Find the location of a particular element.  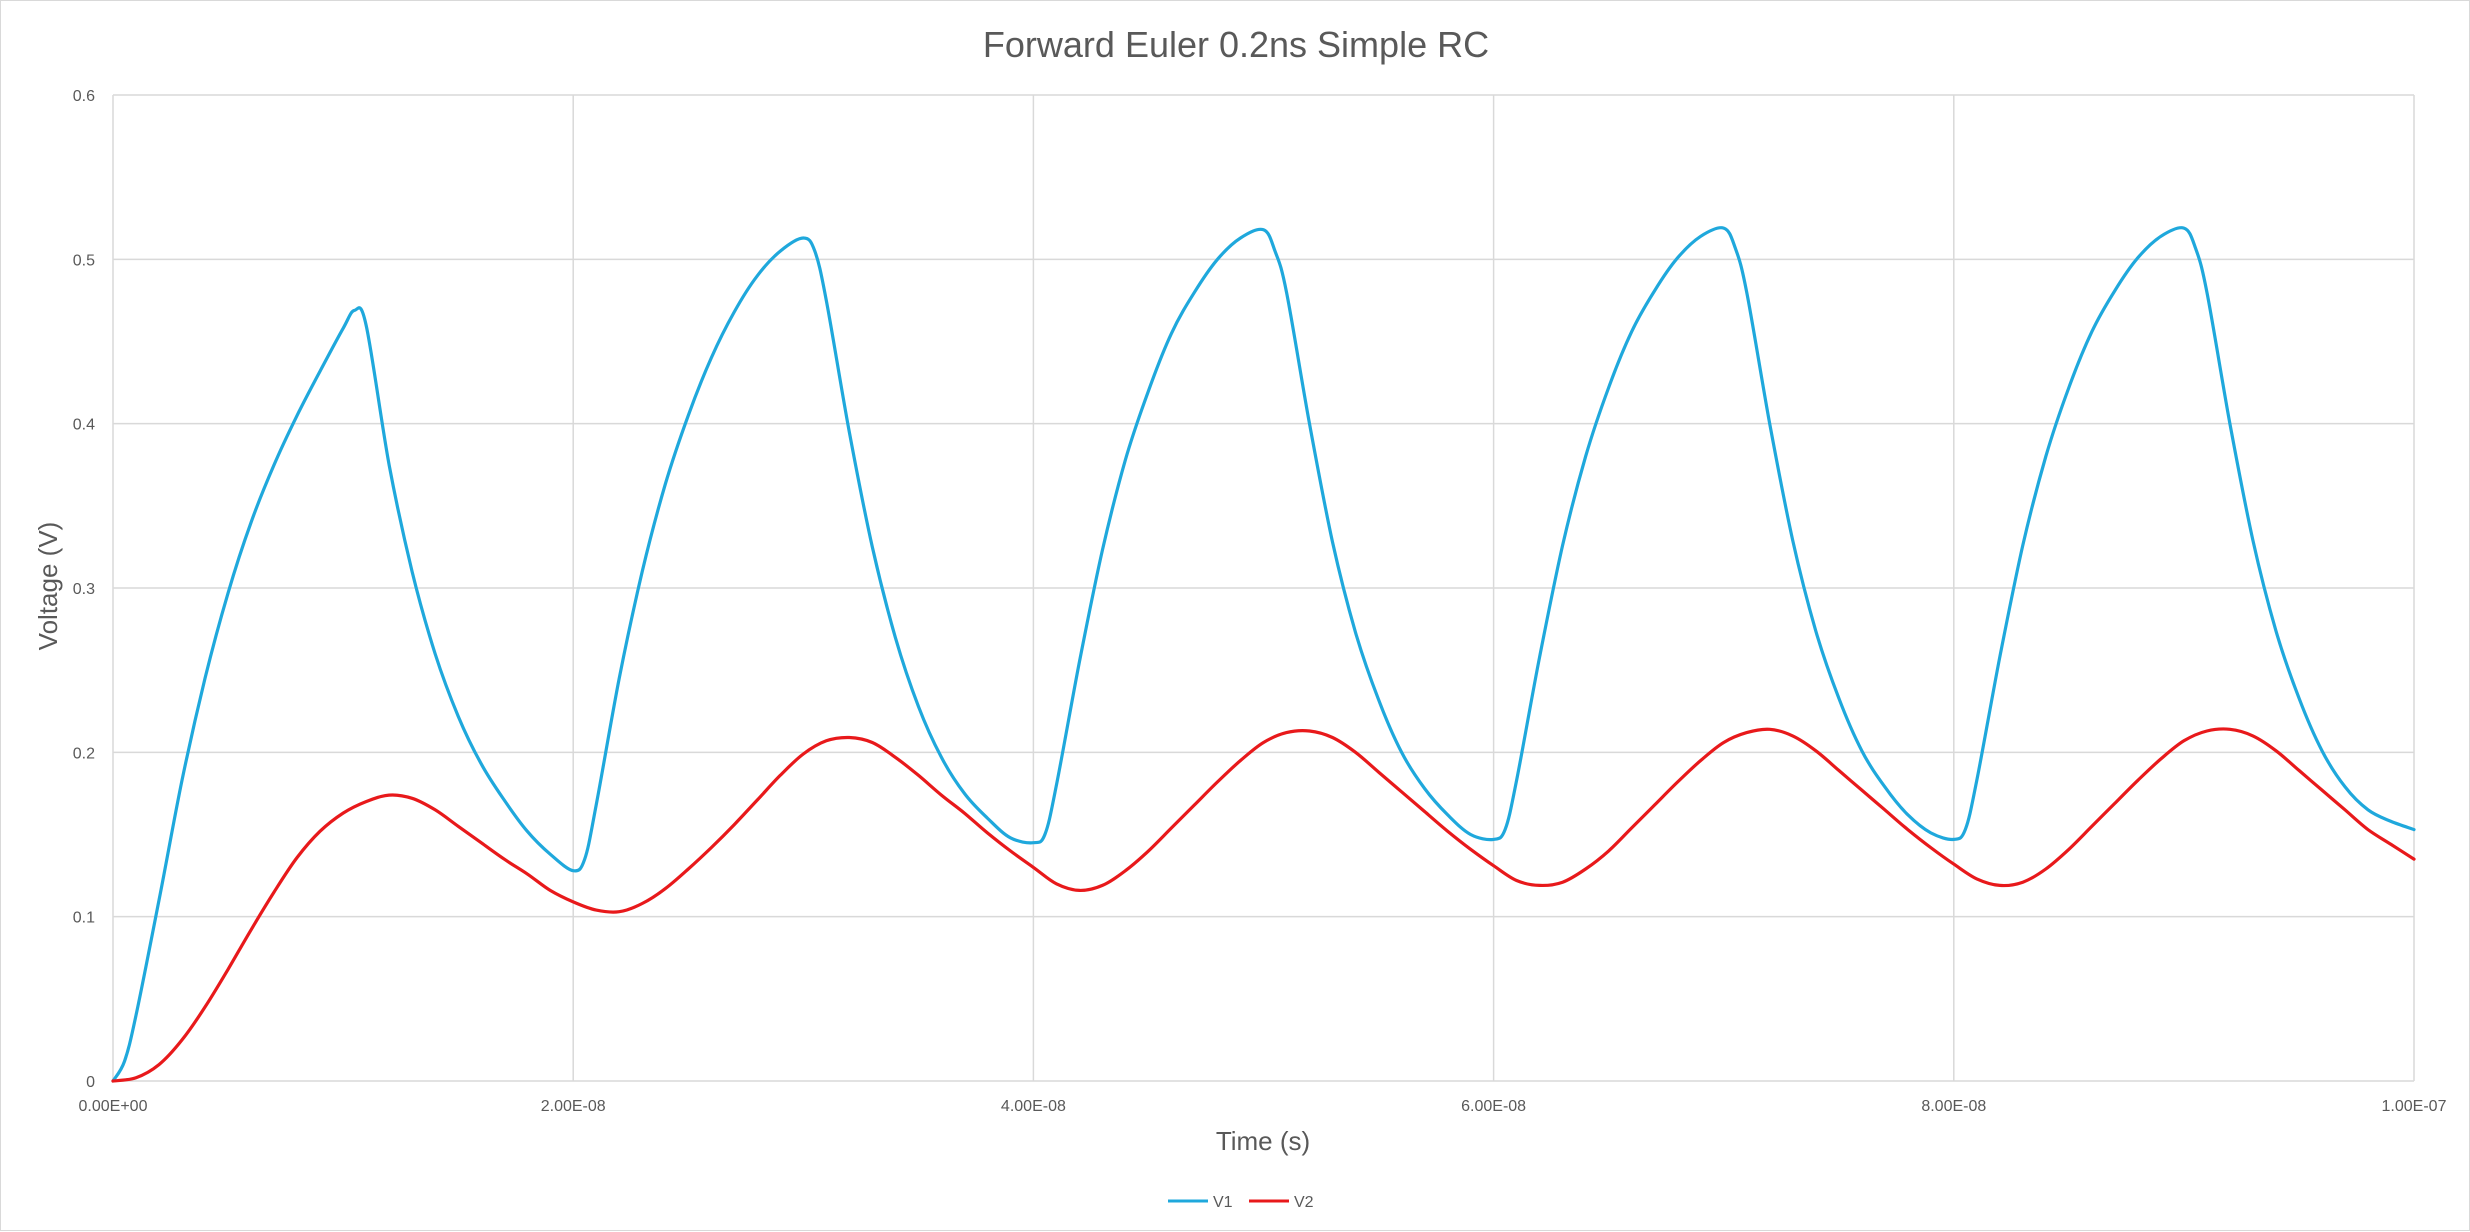

x-tick-label: 2.00E-08 is located at coordinates (573, 1106).